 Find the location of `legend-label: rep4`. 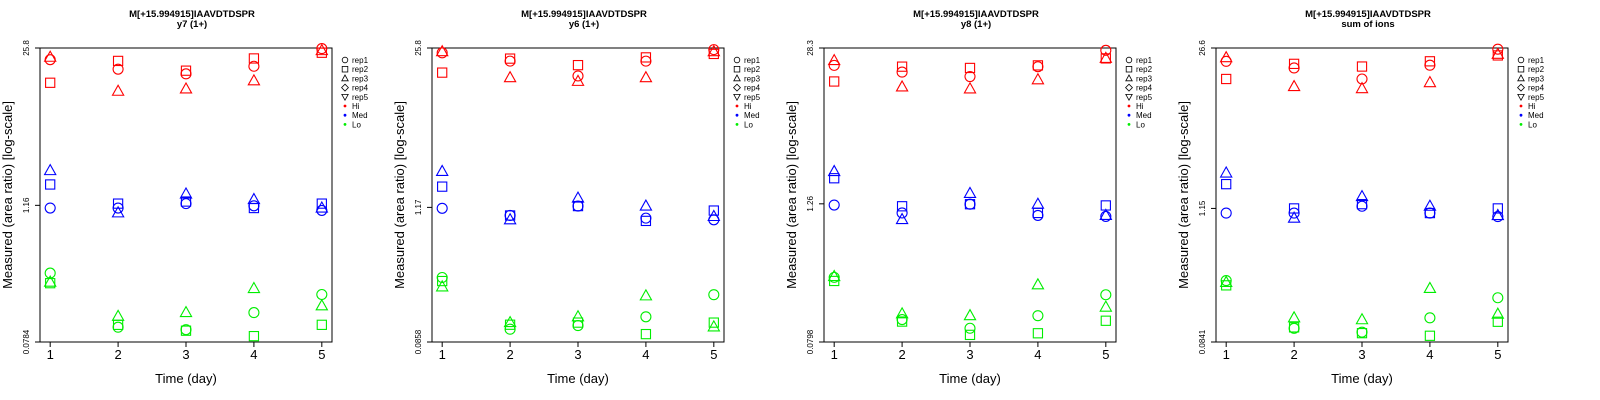

legend-label: rep4 is located at coordinates (1536, 88).